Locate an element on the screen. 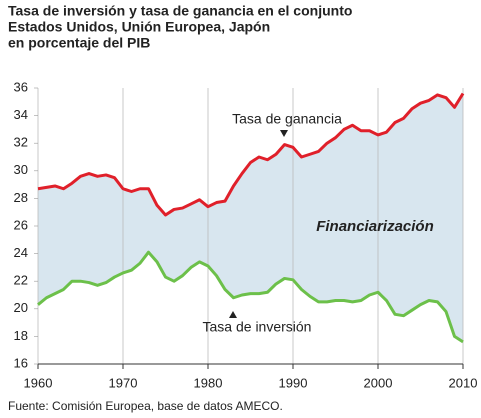 This screenshot has height=418, width=481. y-tick-label: 22 is located at coordinates (21, 280).